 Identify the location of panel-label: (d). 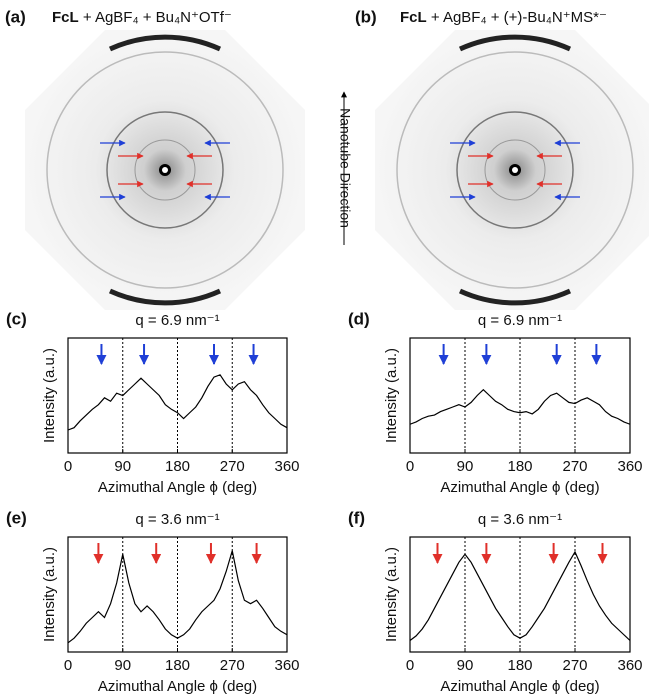
(359, 318).